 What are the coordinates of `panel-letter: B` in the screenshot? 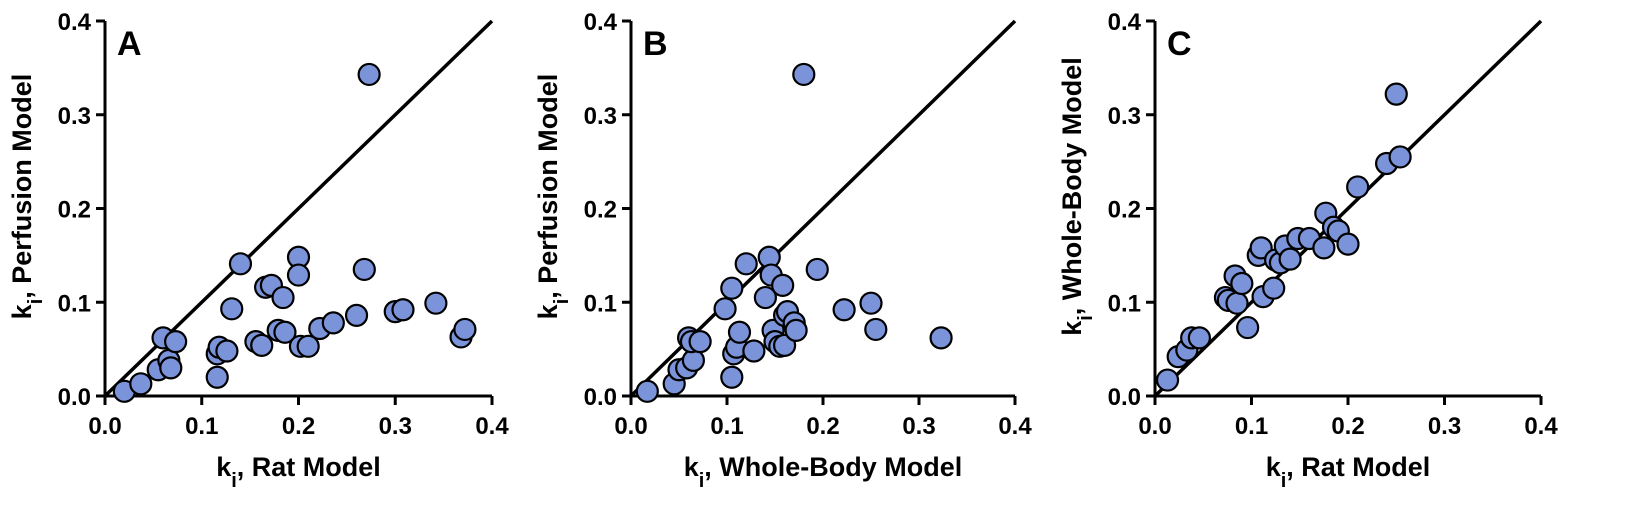 It's located at (655, 44).